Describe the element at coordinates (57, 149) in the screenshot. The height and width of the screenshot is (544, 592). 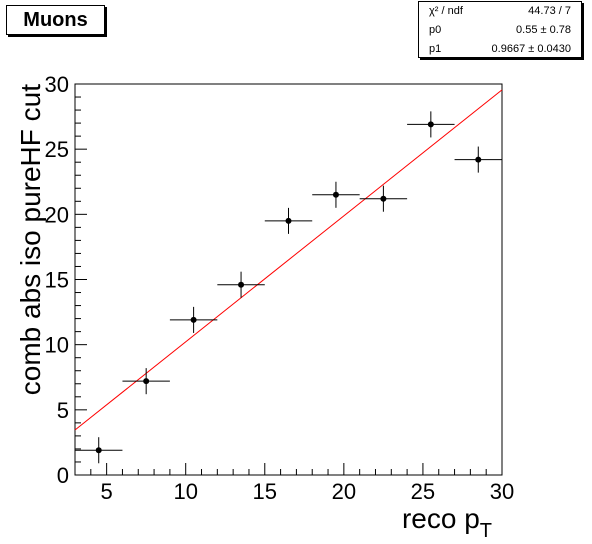
I see `y-tick-label: 25` at that location.